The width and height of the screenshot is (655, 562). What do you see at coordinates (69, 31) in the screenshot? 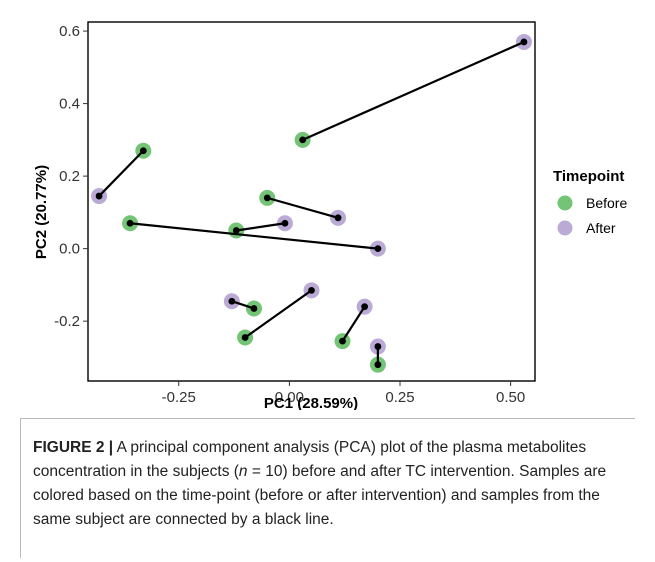
I see `y-tick-label: 0.6` at bounding box center [69, 31].